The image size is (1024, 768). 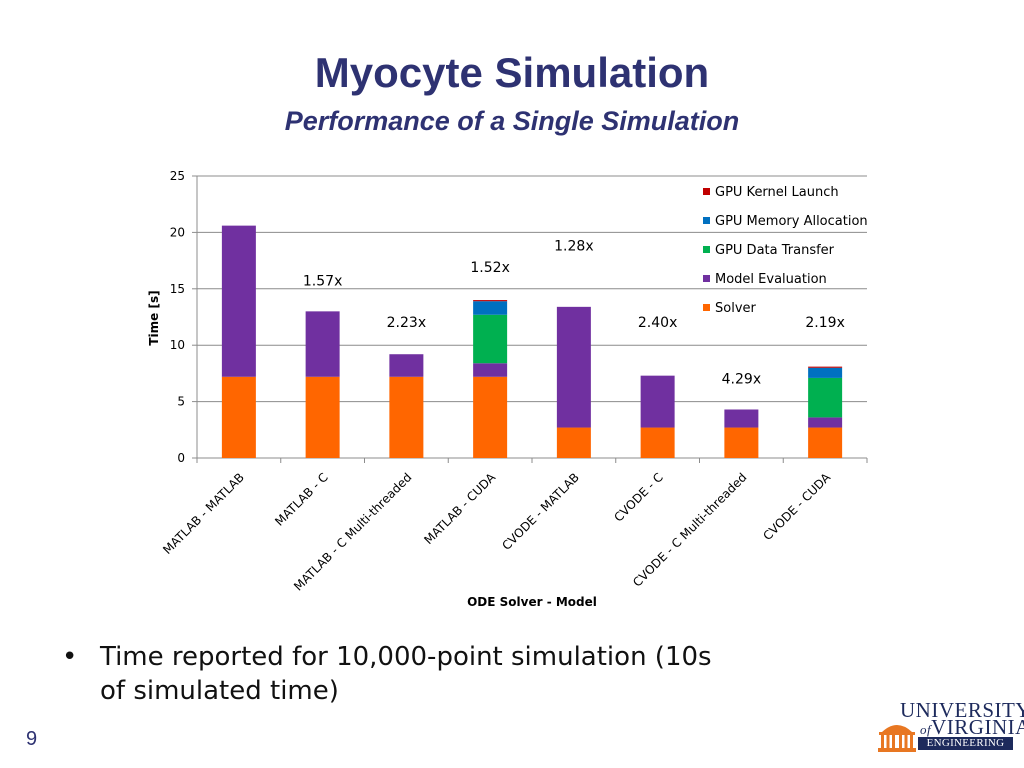 I want to click on x-tick-label: CVODE - CUDA, so click(x=796, y=506).